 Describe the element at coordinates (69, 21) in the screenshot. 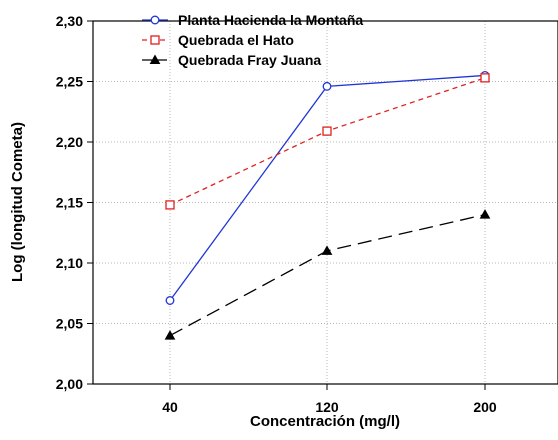

I see `y-tick-label: 2,30` at that location.